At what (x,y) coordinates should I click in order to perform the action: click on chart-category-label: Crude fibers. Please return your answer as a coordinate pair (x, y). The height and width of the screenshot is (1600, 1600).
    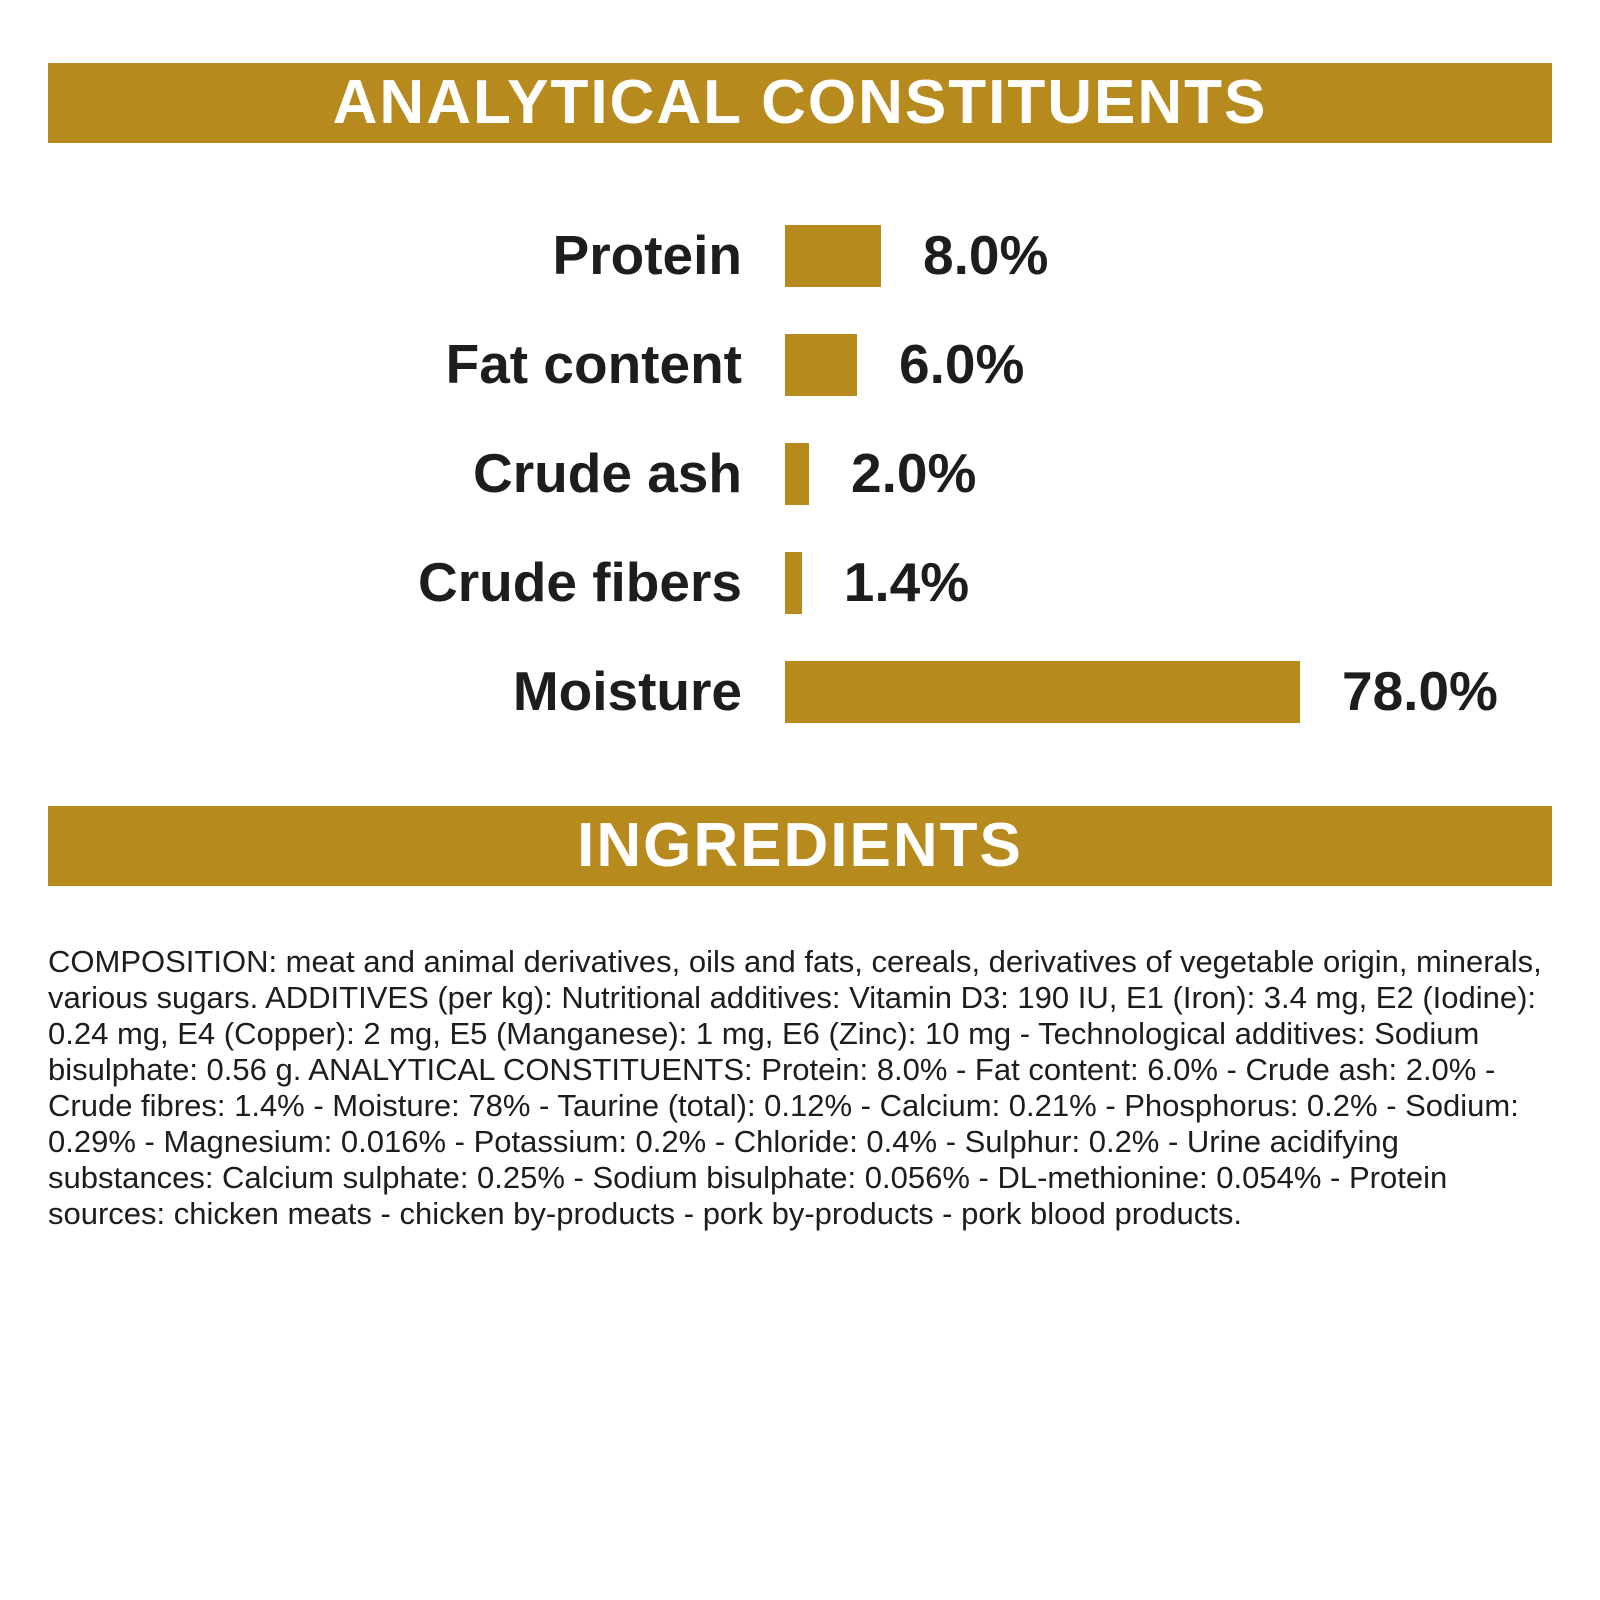
    Looking at the image, I should click on (580, 582).